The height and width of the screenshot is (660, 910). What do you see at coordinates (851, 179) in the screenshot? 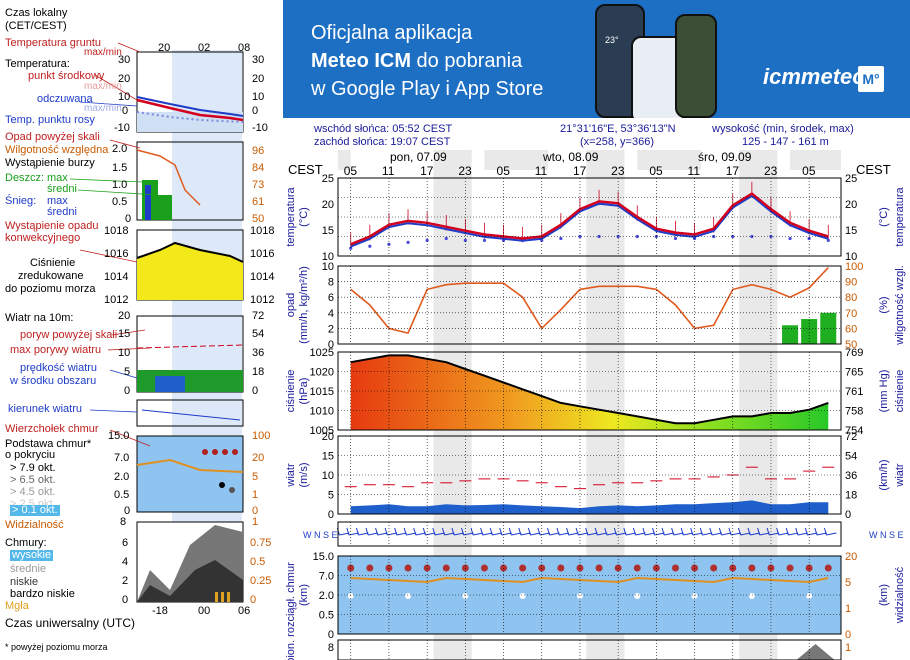
I see `tick-label: 25` at bounding box center [851, 179].